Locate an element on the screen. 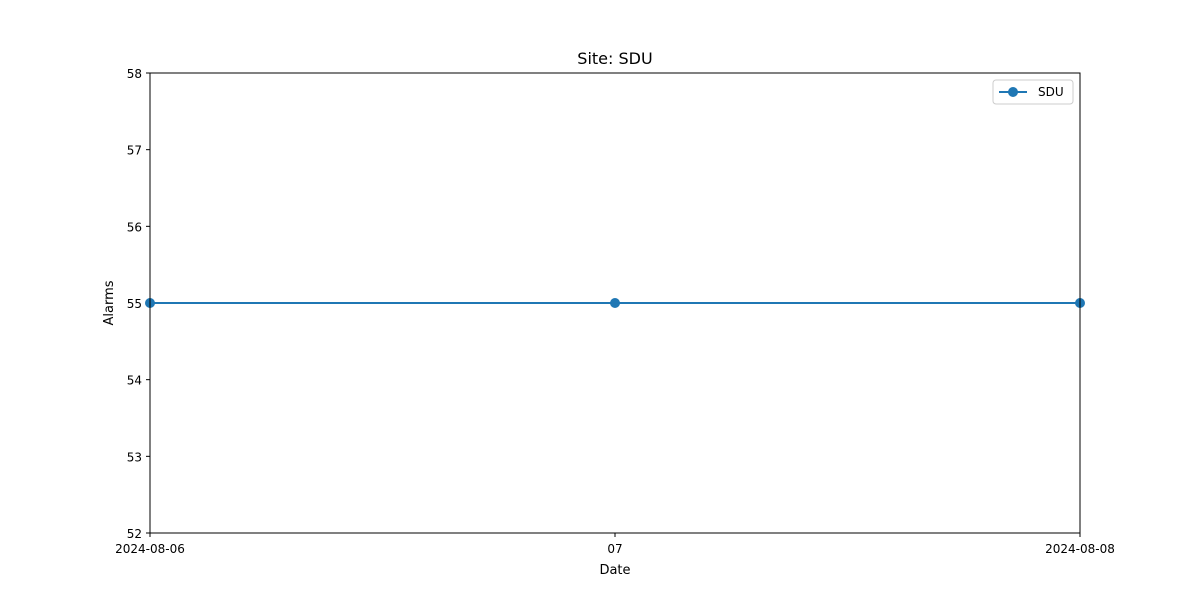  y-tick-label: 53 is located at coordinates (134, 457).